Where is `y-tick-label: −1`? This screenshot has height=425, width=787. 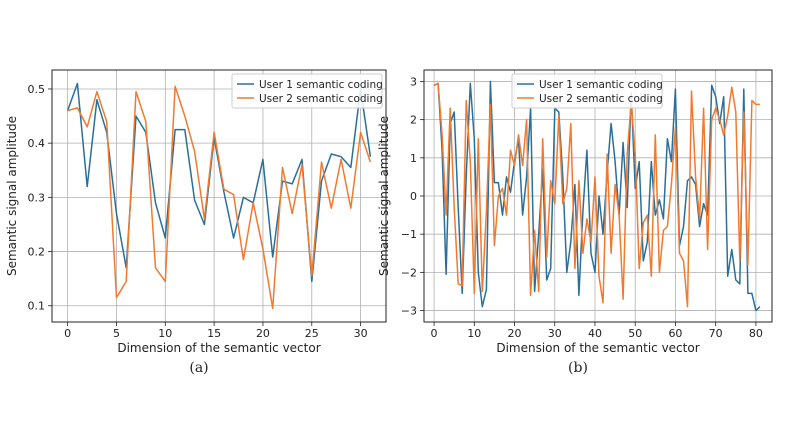 y-tick-label: −1 is located at coordinates (409, 234).